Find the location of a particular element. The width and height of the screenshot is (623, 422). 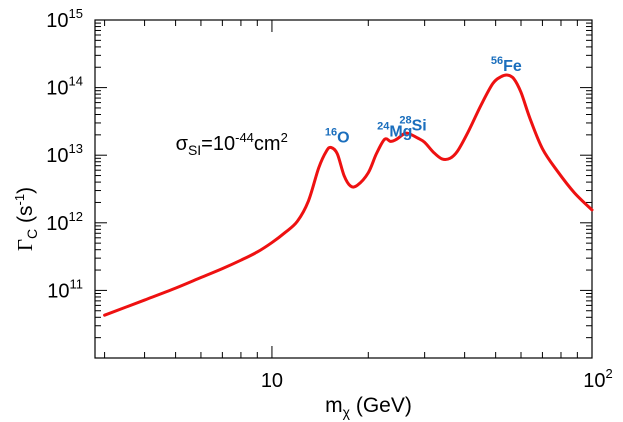

element-symbol: Mg is located at coordinates (400, 131).